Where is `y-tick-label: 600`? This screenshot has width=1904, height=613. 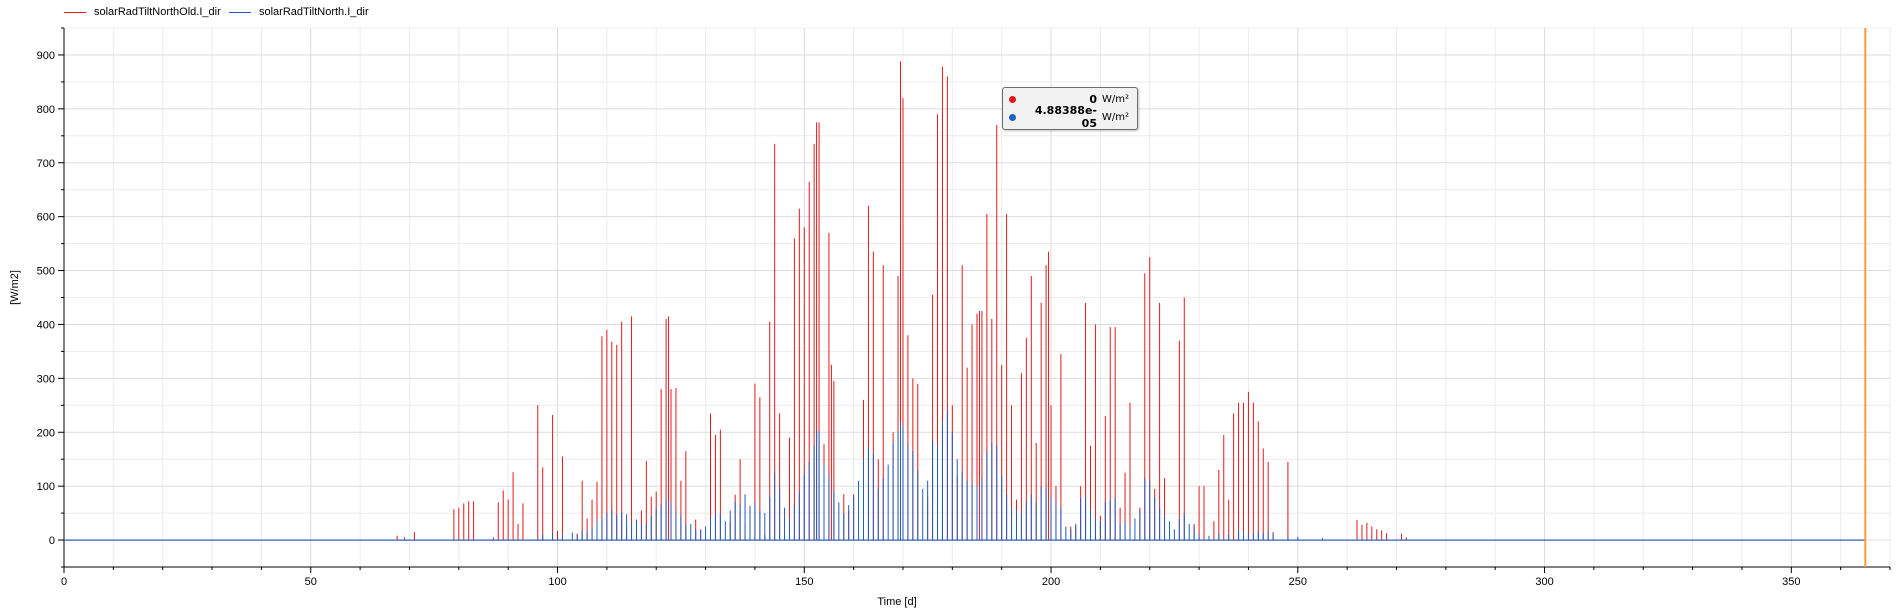 y-tick-label: 600 is located at coordinates (46, 218).